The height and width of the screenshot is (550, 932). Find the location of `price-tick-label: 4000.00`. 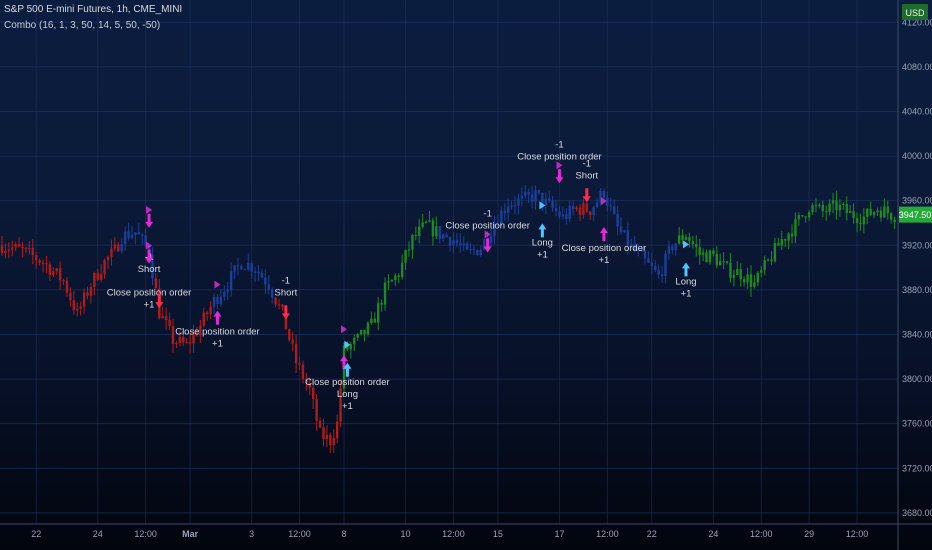

price-tick-label: 4000.00 is located at coordinates (917, 156).